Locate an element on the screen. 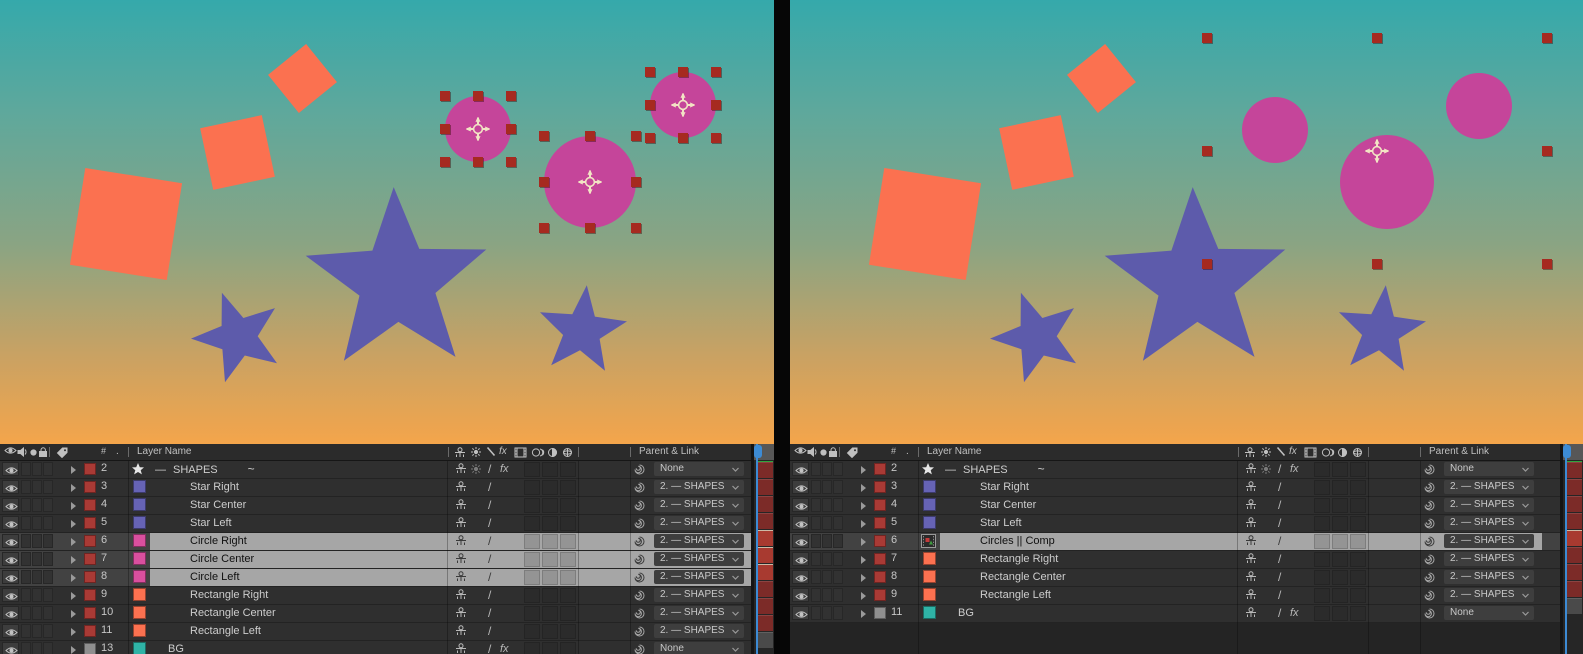 This screenshot has width=1583, height=654. number-column-header: # is located at coordinates (104, 451).